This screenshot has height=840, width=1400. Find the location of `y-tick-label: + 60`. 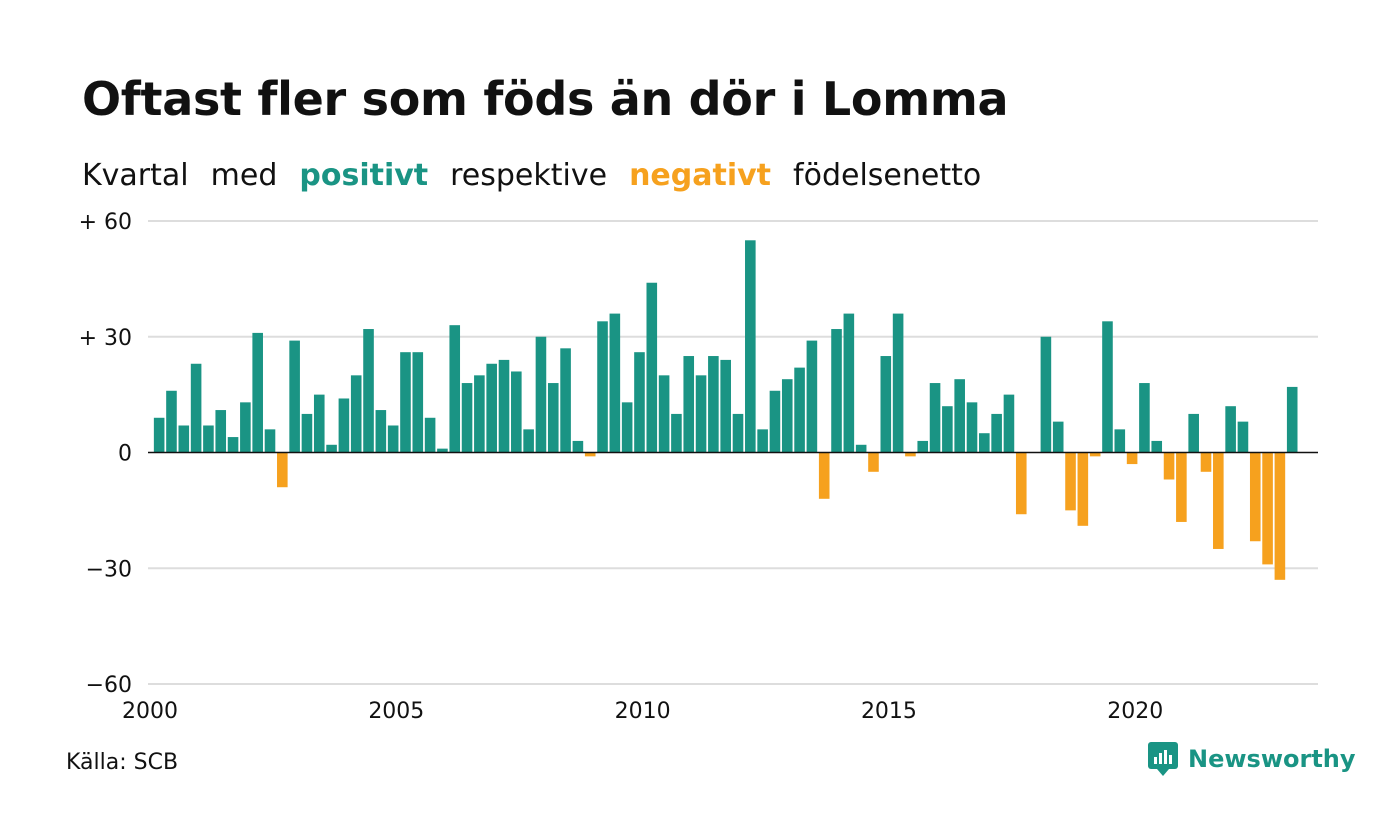

y-tick-label: + 60 is located at coordinates (105, 222).